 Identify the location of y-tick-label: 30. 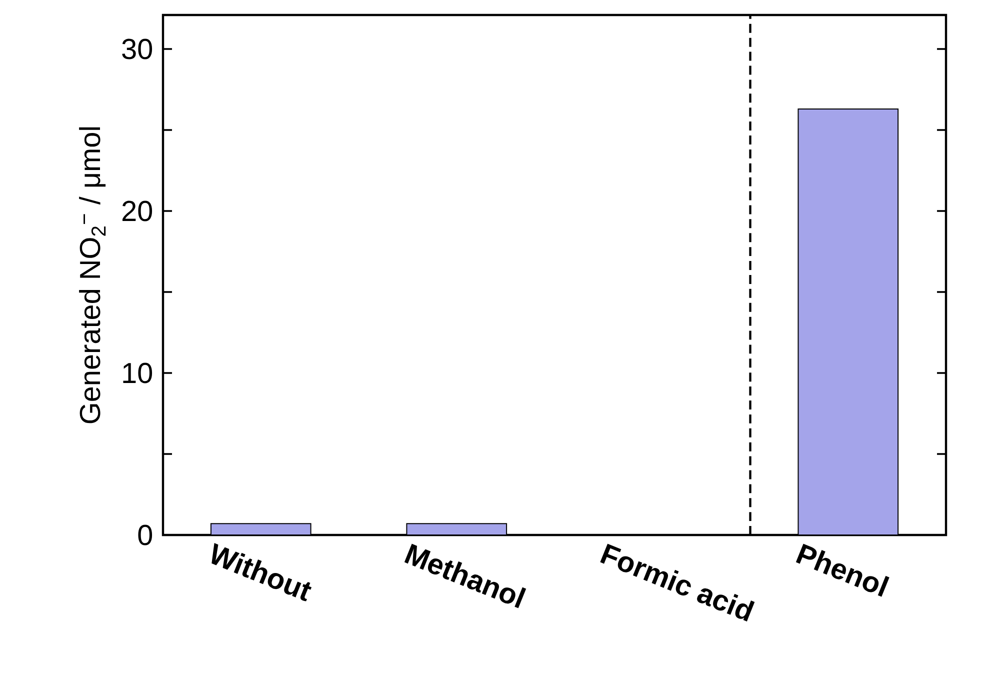
(137, 49).